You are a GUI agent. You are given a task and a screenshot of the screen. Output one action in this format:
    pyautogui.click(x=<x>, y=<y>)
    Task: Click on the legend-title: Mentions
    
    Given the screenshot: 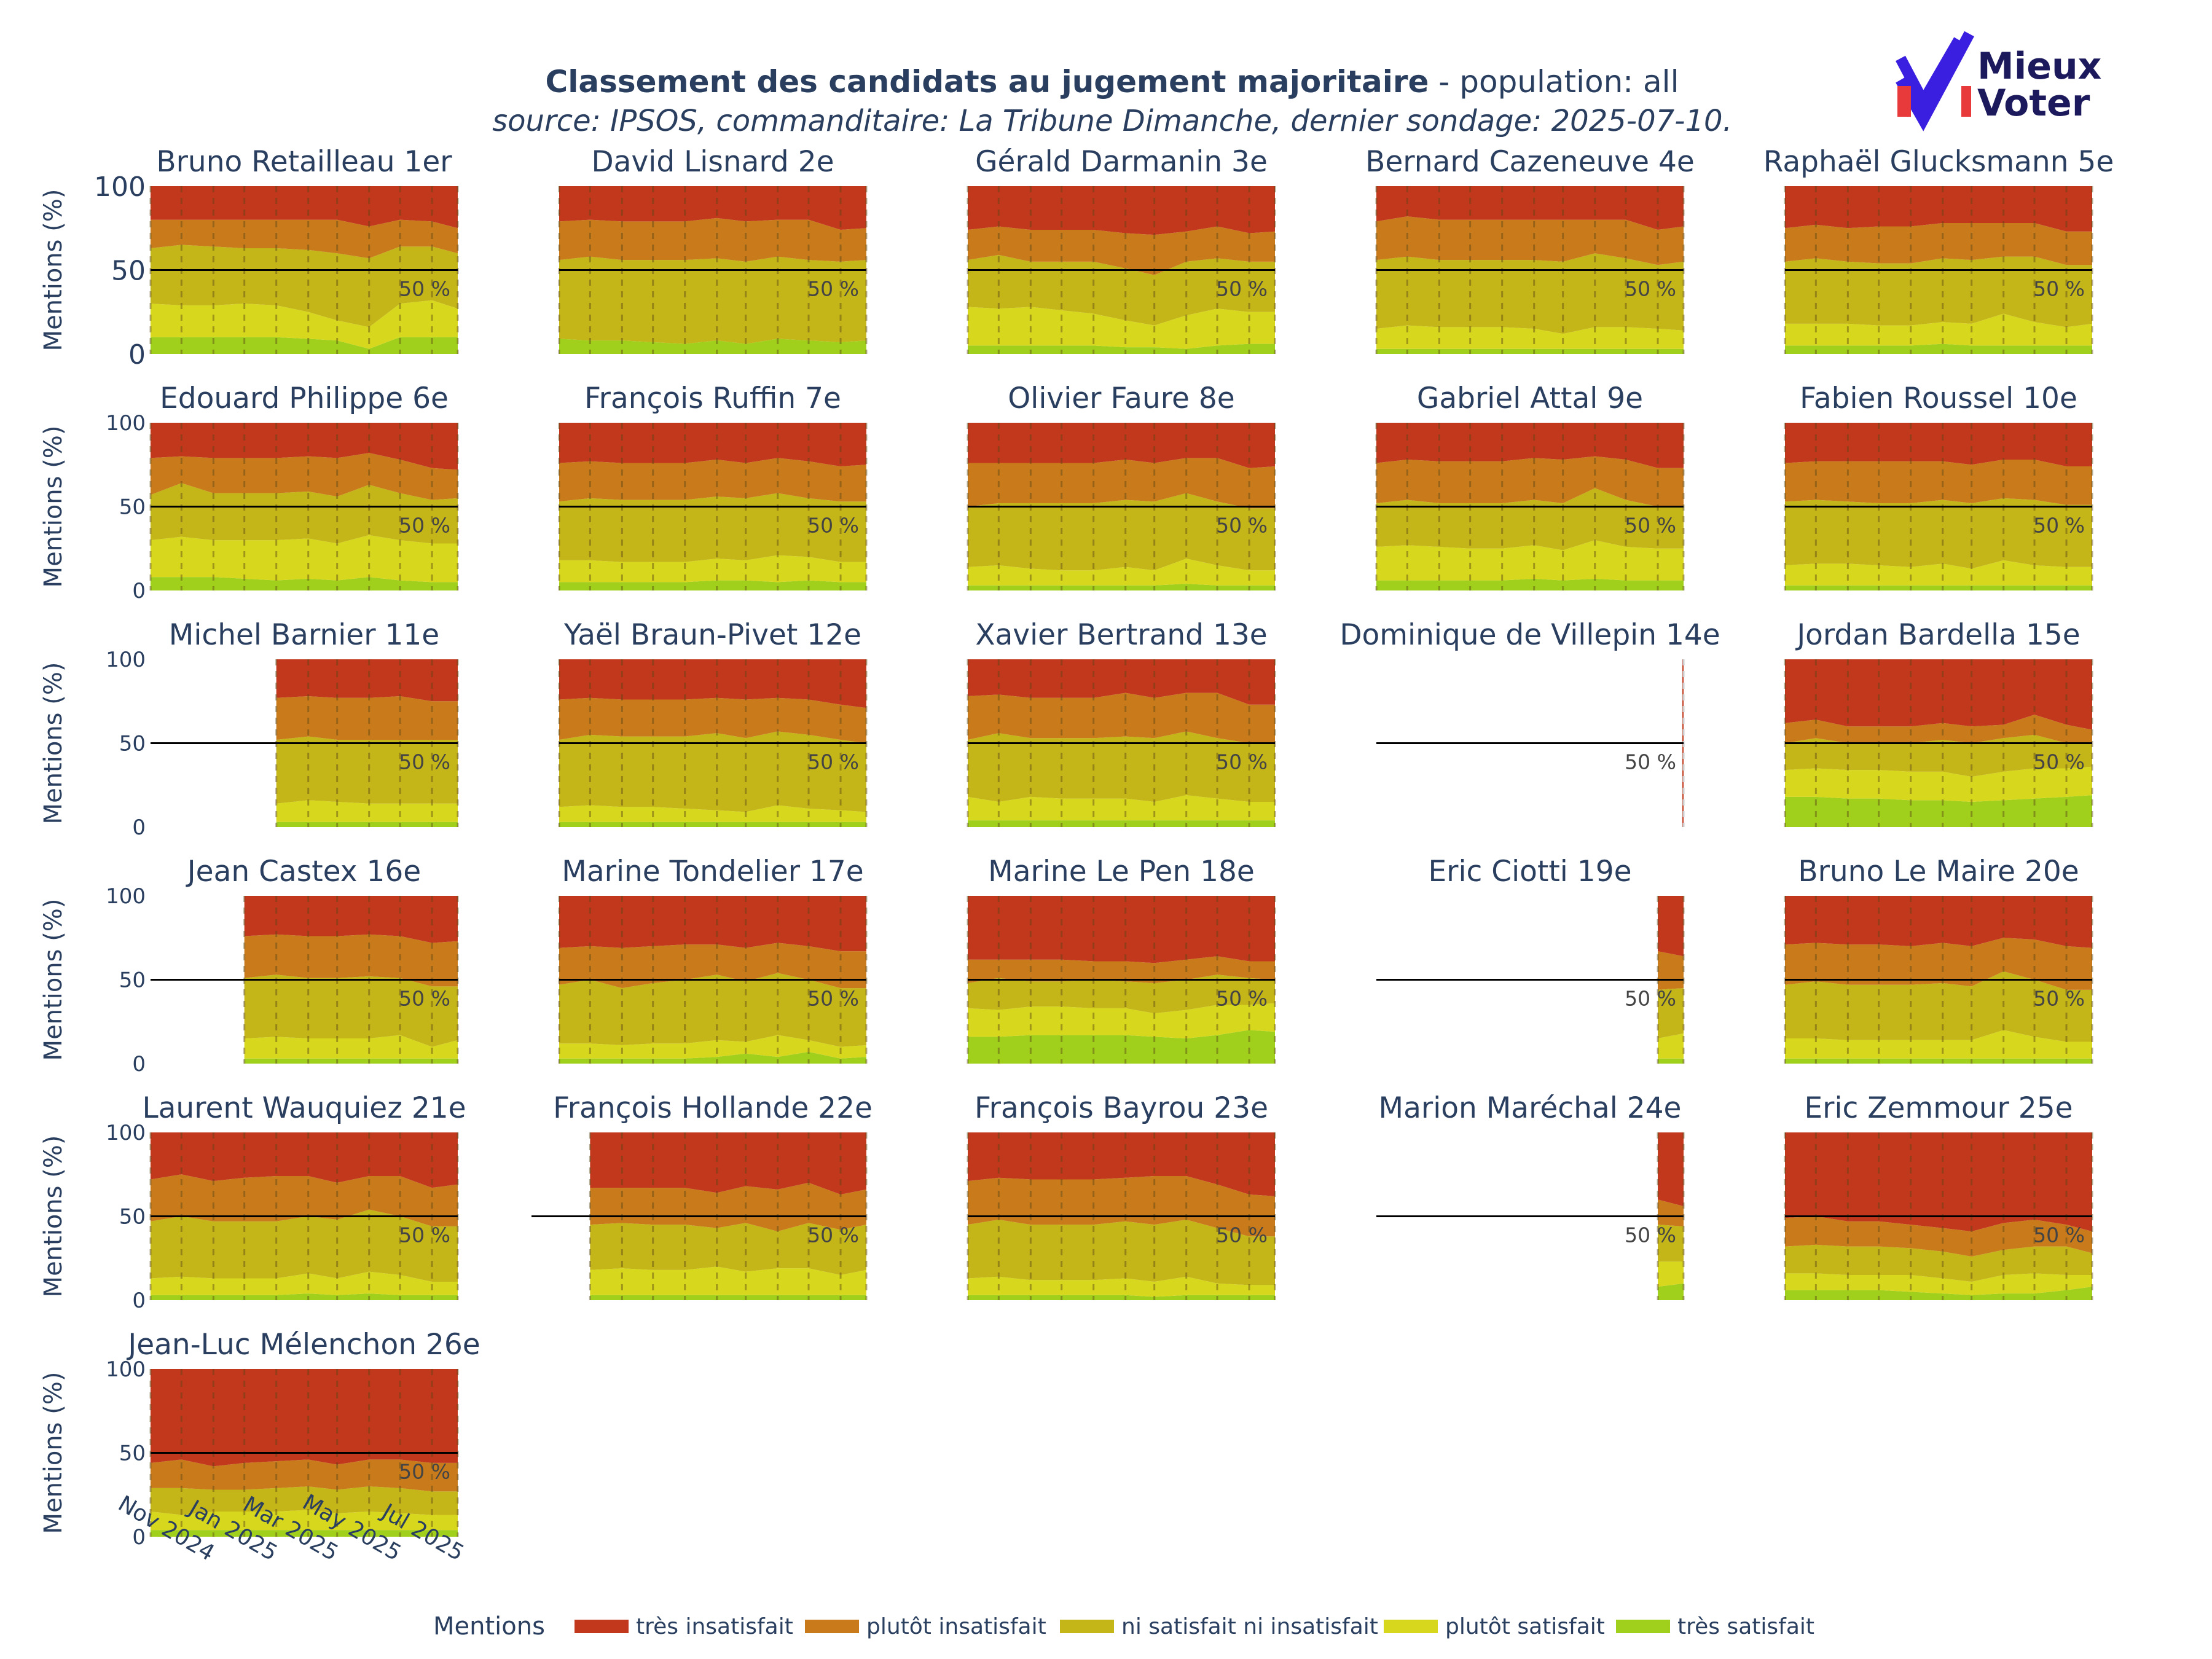 What is the action you would take?
    pyautogui.click(x=489, y=1626)
    